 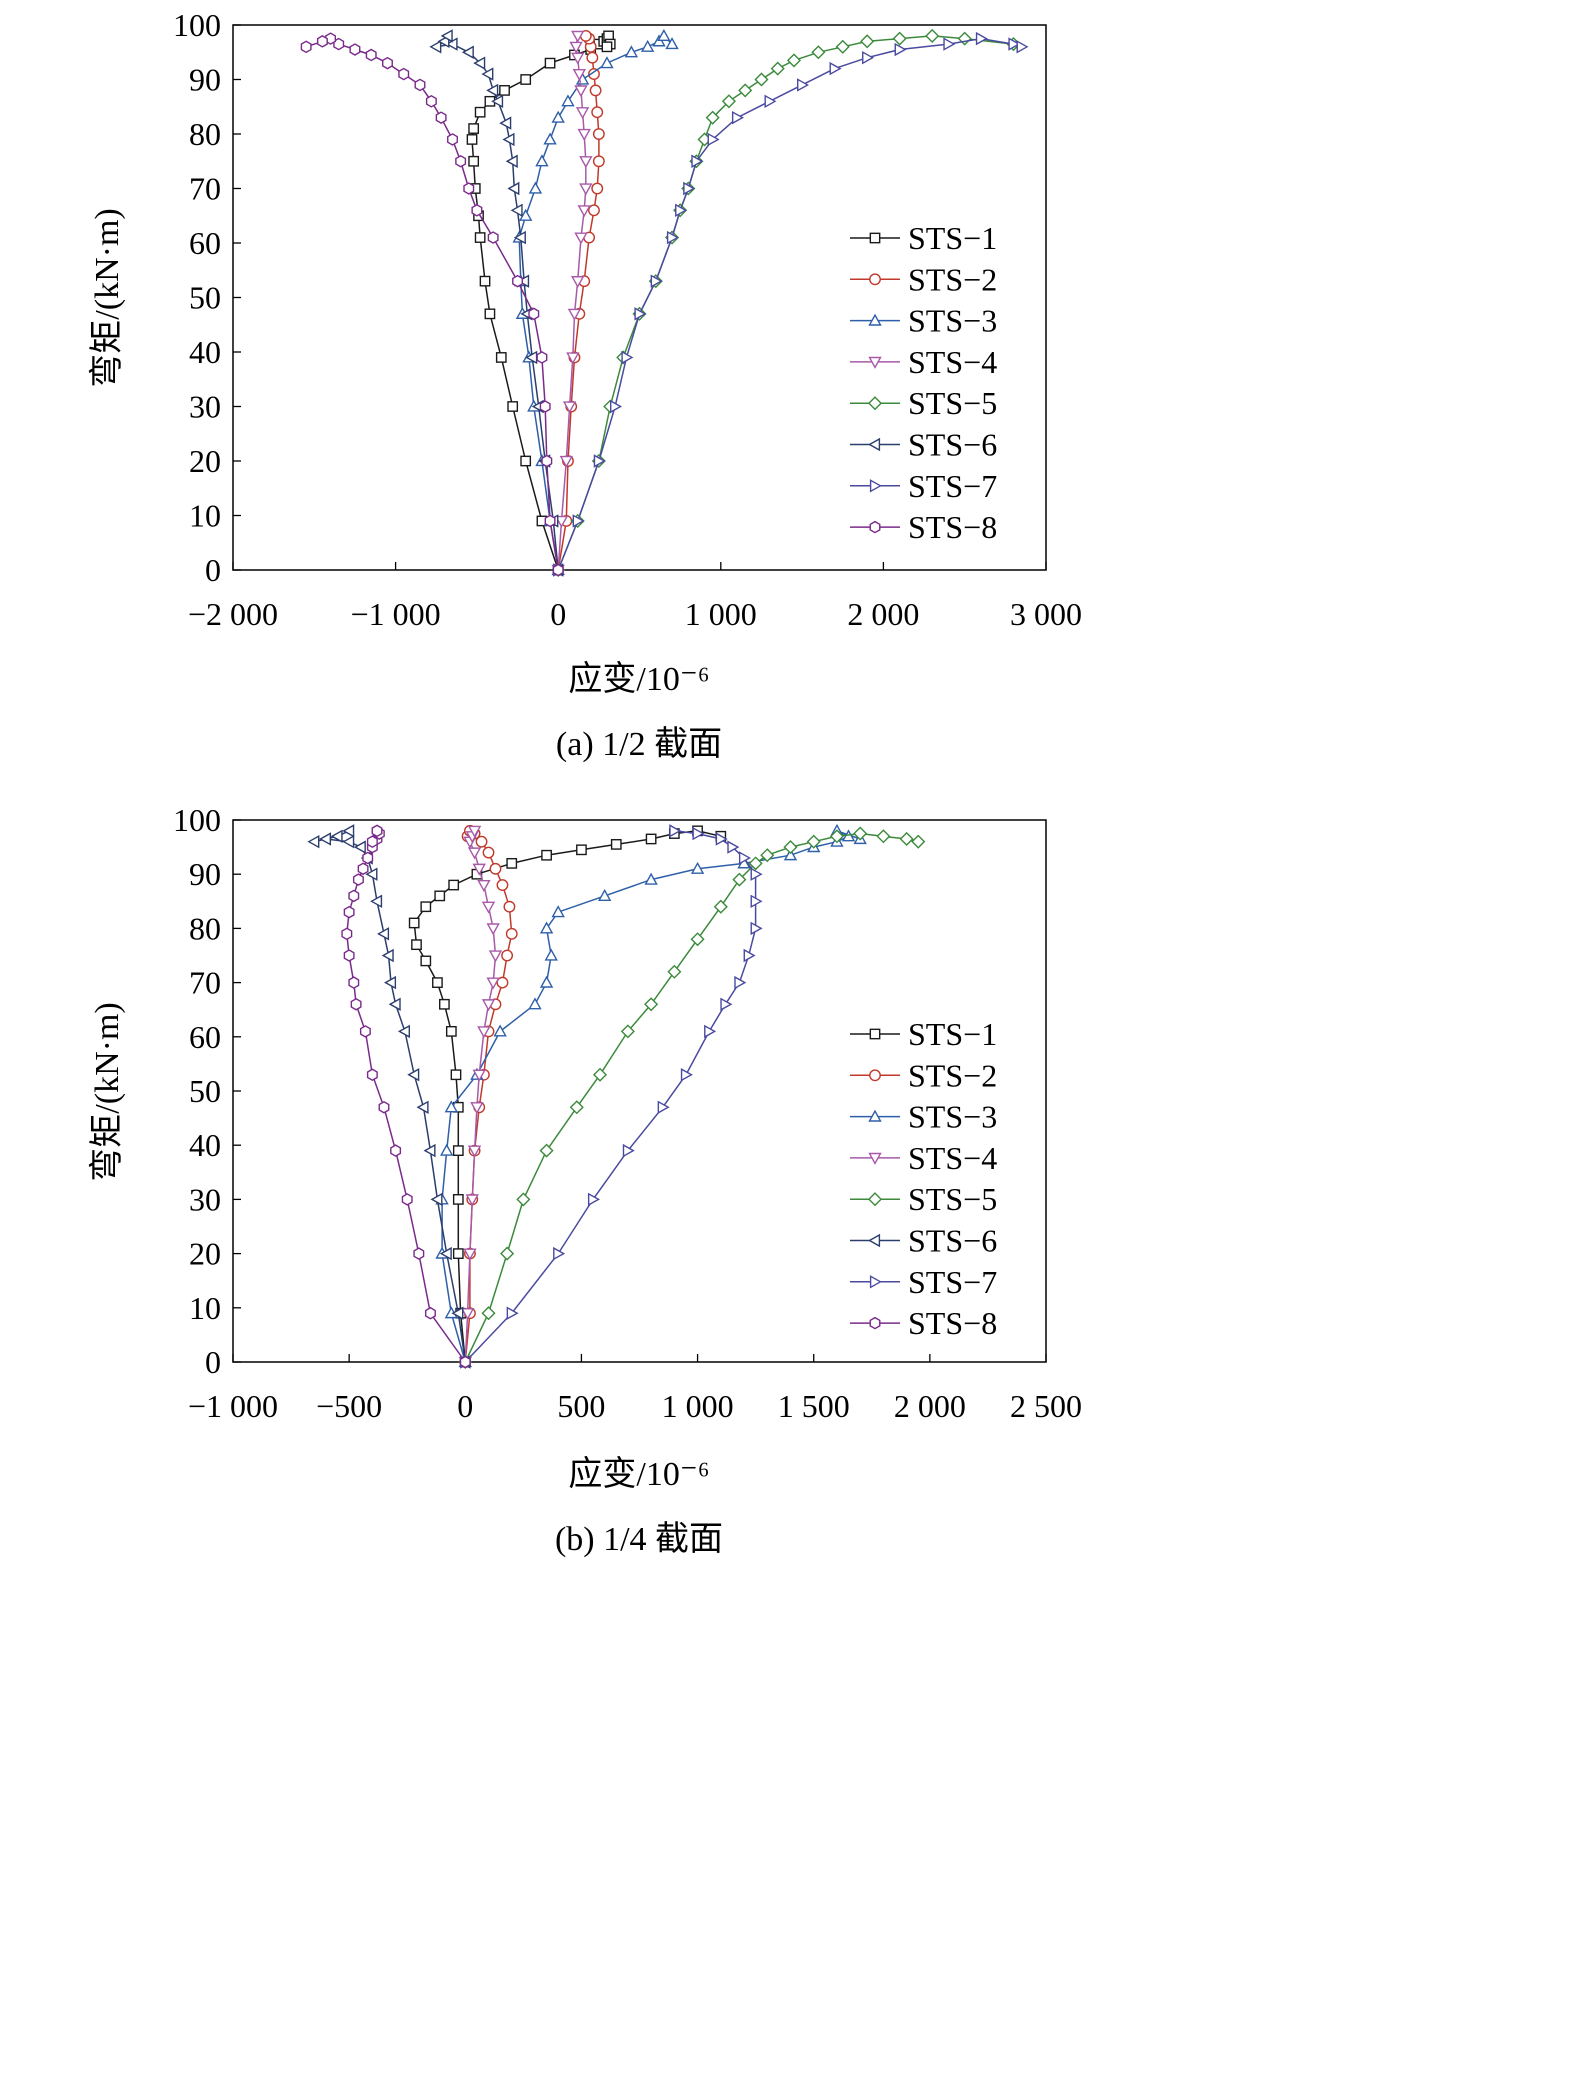 I want to click on x-tick-label: 500, so click(x=581, y=1406).